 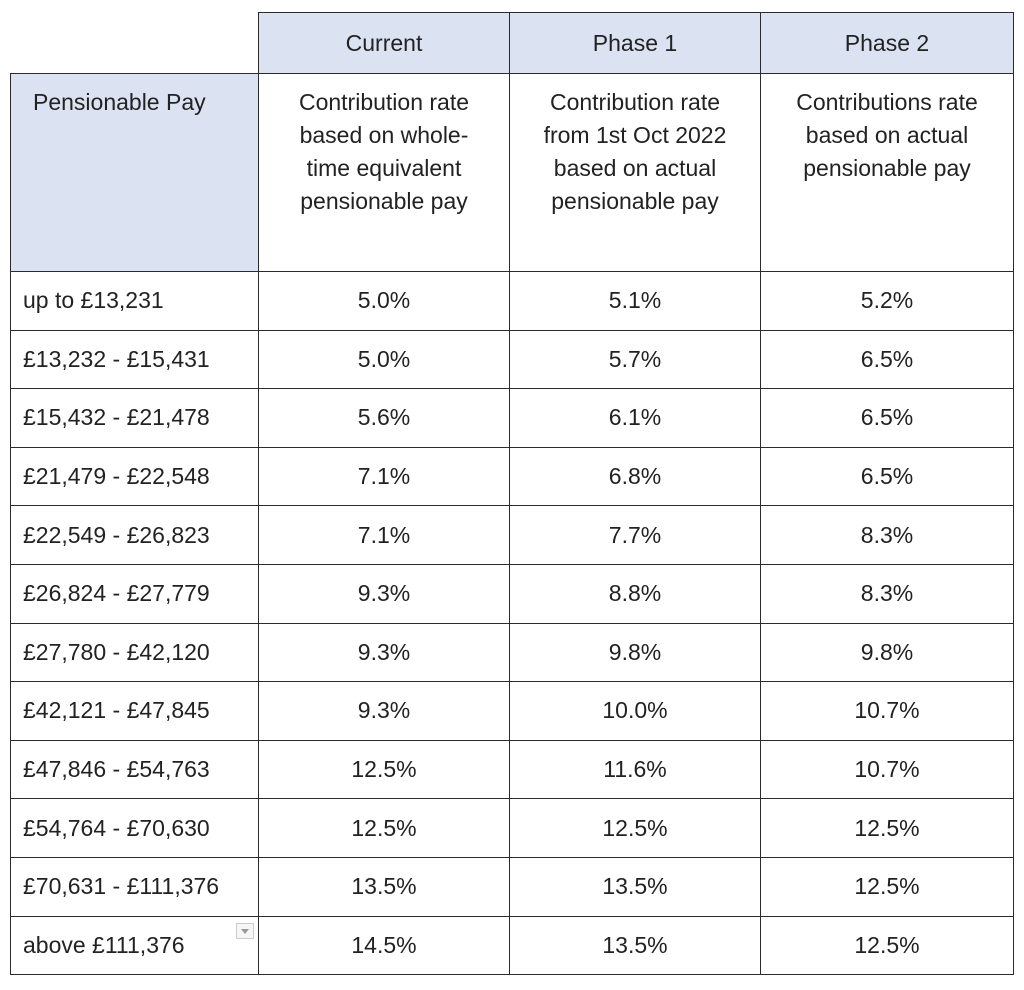 What do you see at coordinates (134, 769) in the screenshot?
I see `pay-band: £47,846 - £54,763` at bounding box center [134, 769].